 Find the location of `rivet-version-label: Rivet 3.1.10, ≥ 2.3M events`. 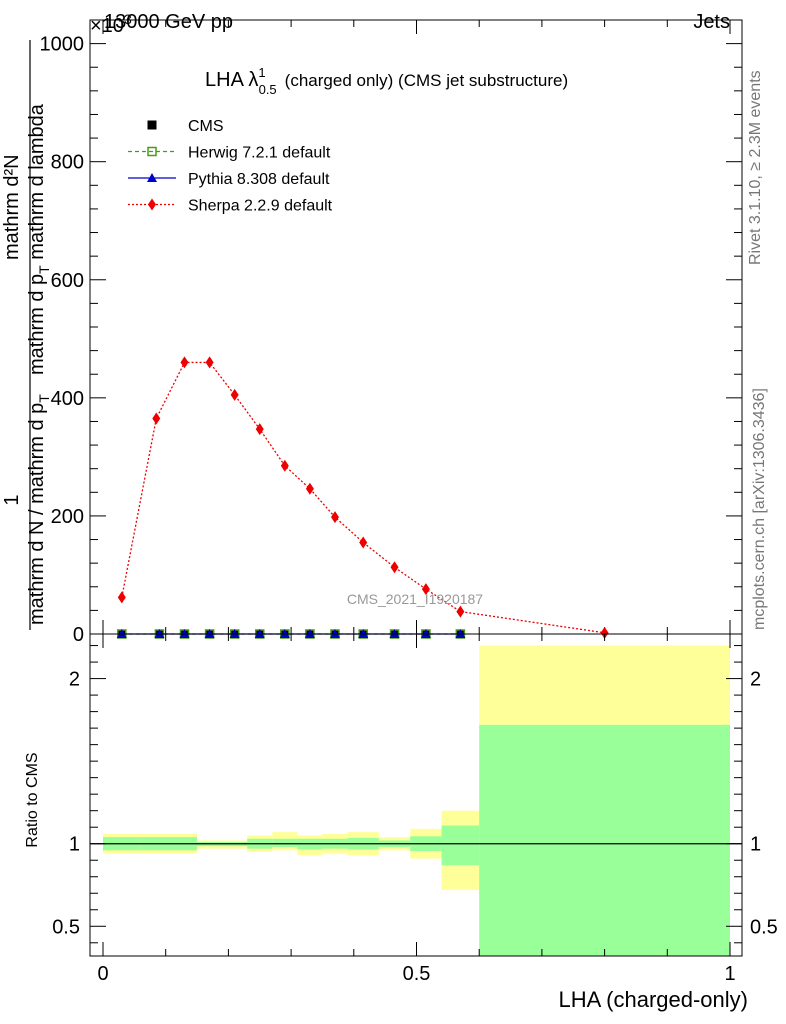

rivet-version-label: Rivet 3.1.10, ≥ 2.3M events is located at coordinates (755, 167).